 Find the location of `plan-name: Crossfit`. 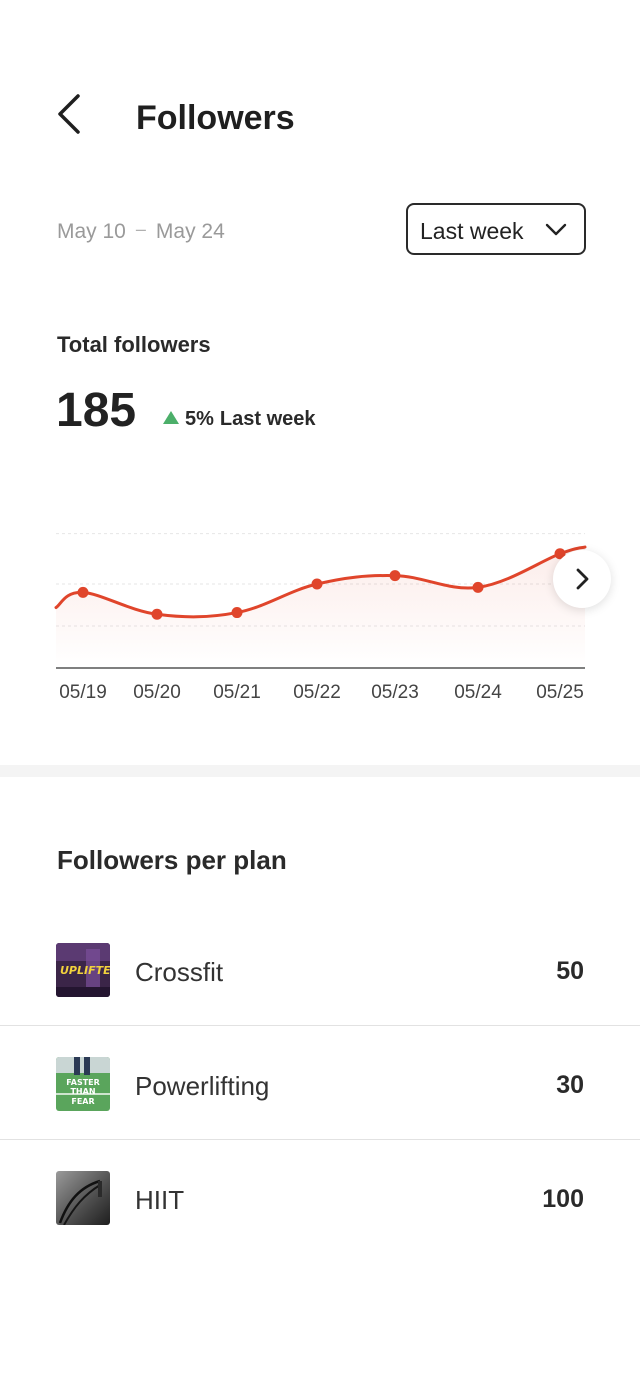

plan-name: Crossfit is located at coordinates (179, 972).